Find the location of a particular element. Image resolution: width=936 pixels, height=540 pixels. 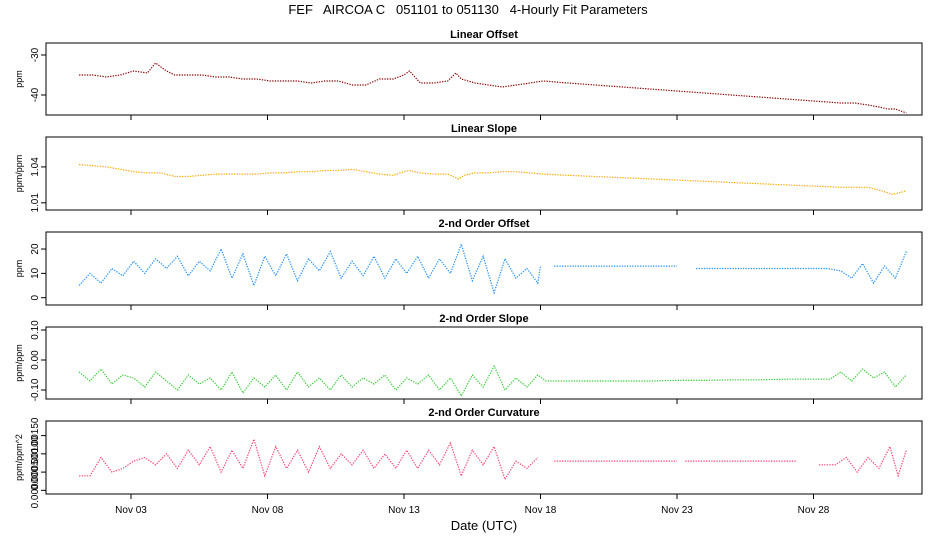

panel-title: 2-nd Order Offset is located at coordinates (483, 224).